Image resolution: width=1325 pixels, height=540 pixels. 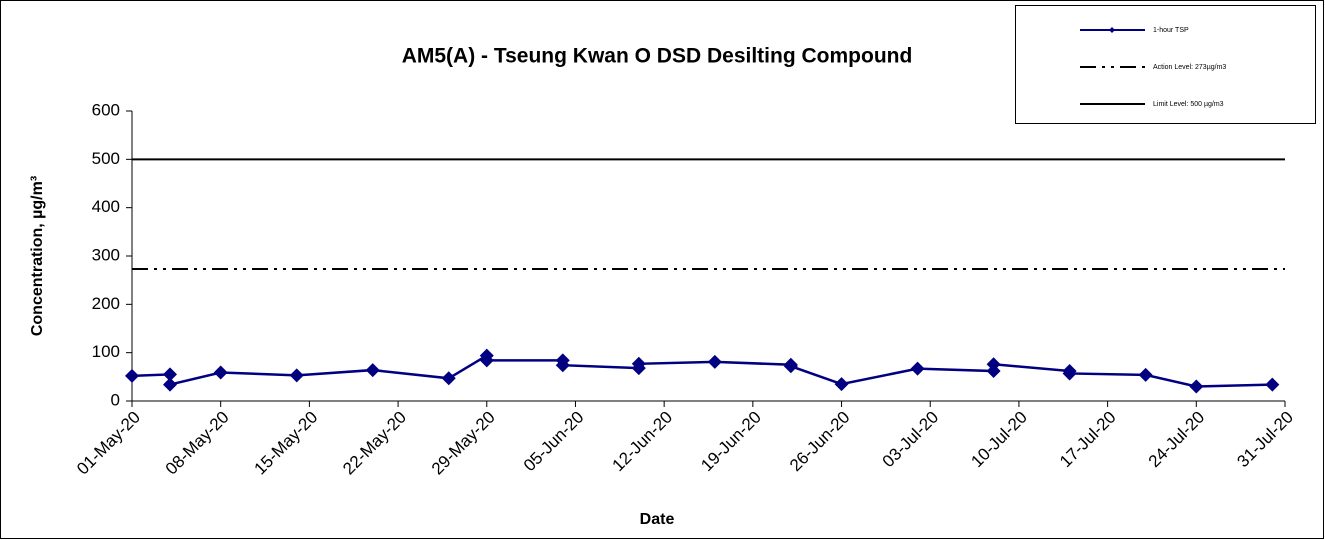 What do you see at coordinates (106, 351) in the screenshot?
I see `y-tick-label: 100` at bounding box center [106, 351].